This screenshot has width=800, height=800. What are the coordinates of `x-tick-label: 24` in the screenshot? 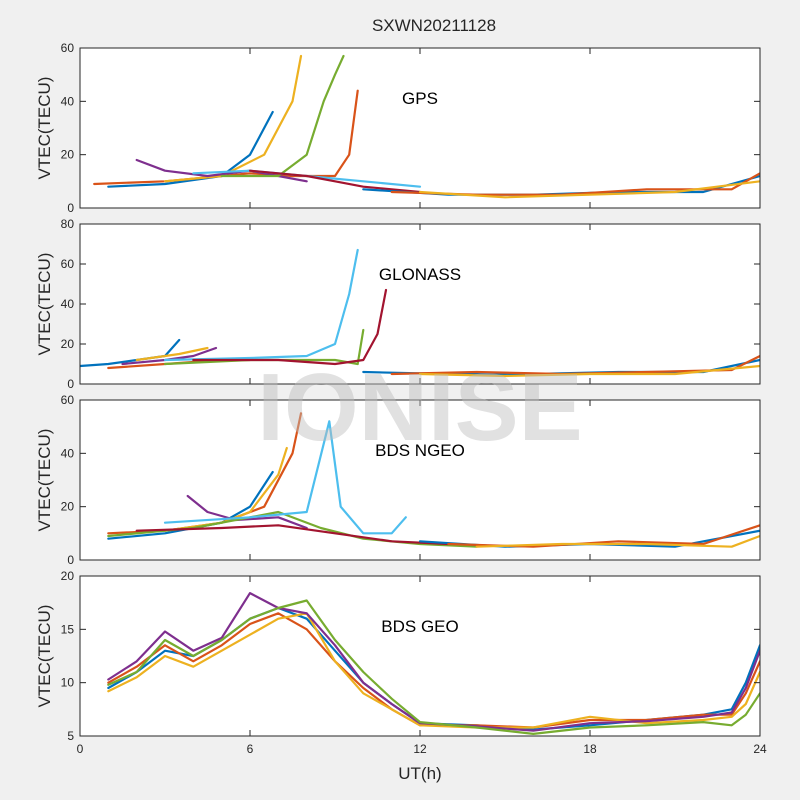 It's located at (760, 749).